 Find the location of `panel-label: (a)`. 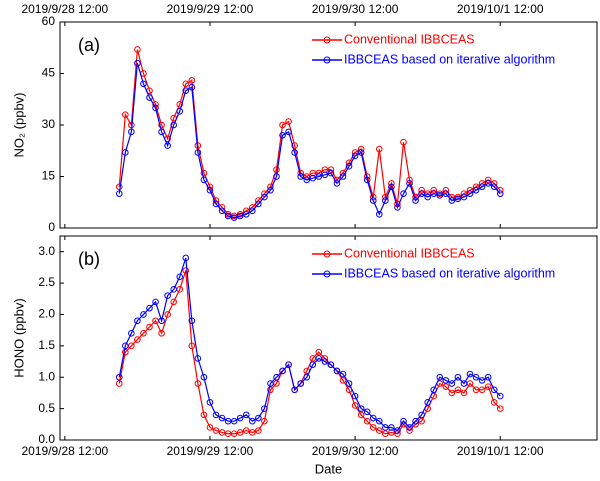

panel-label: (a) is located at coordinates (89, 45).